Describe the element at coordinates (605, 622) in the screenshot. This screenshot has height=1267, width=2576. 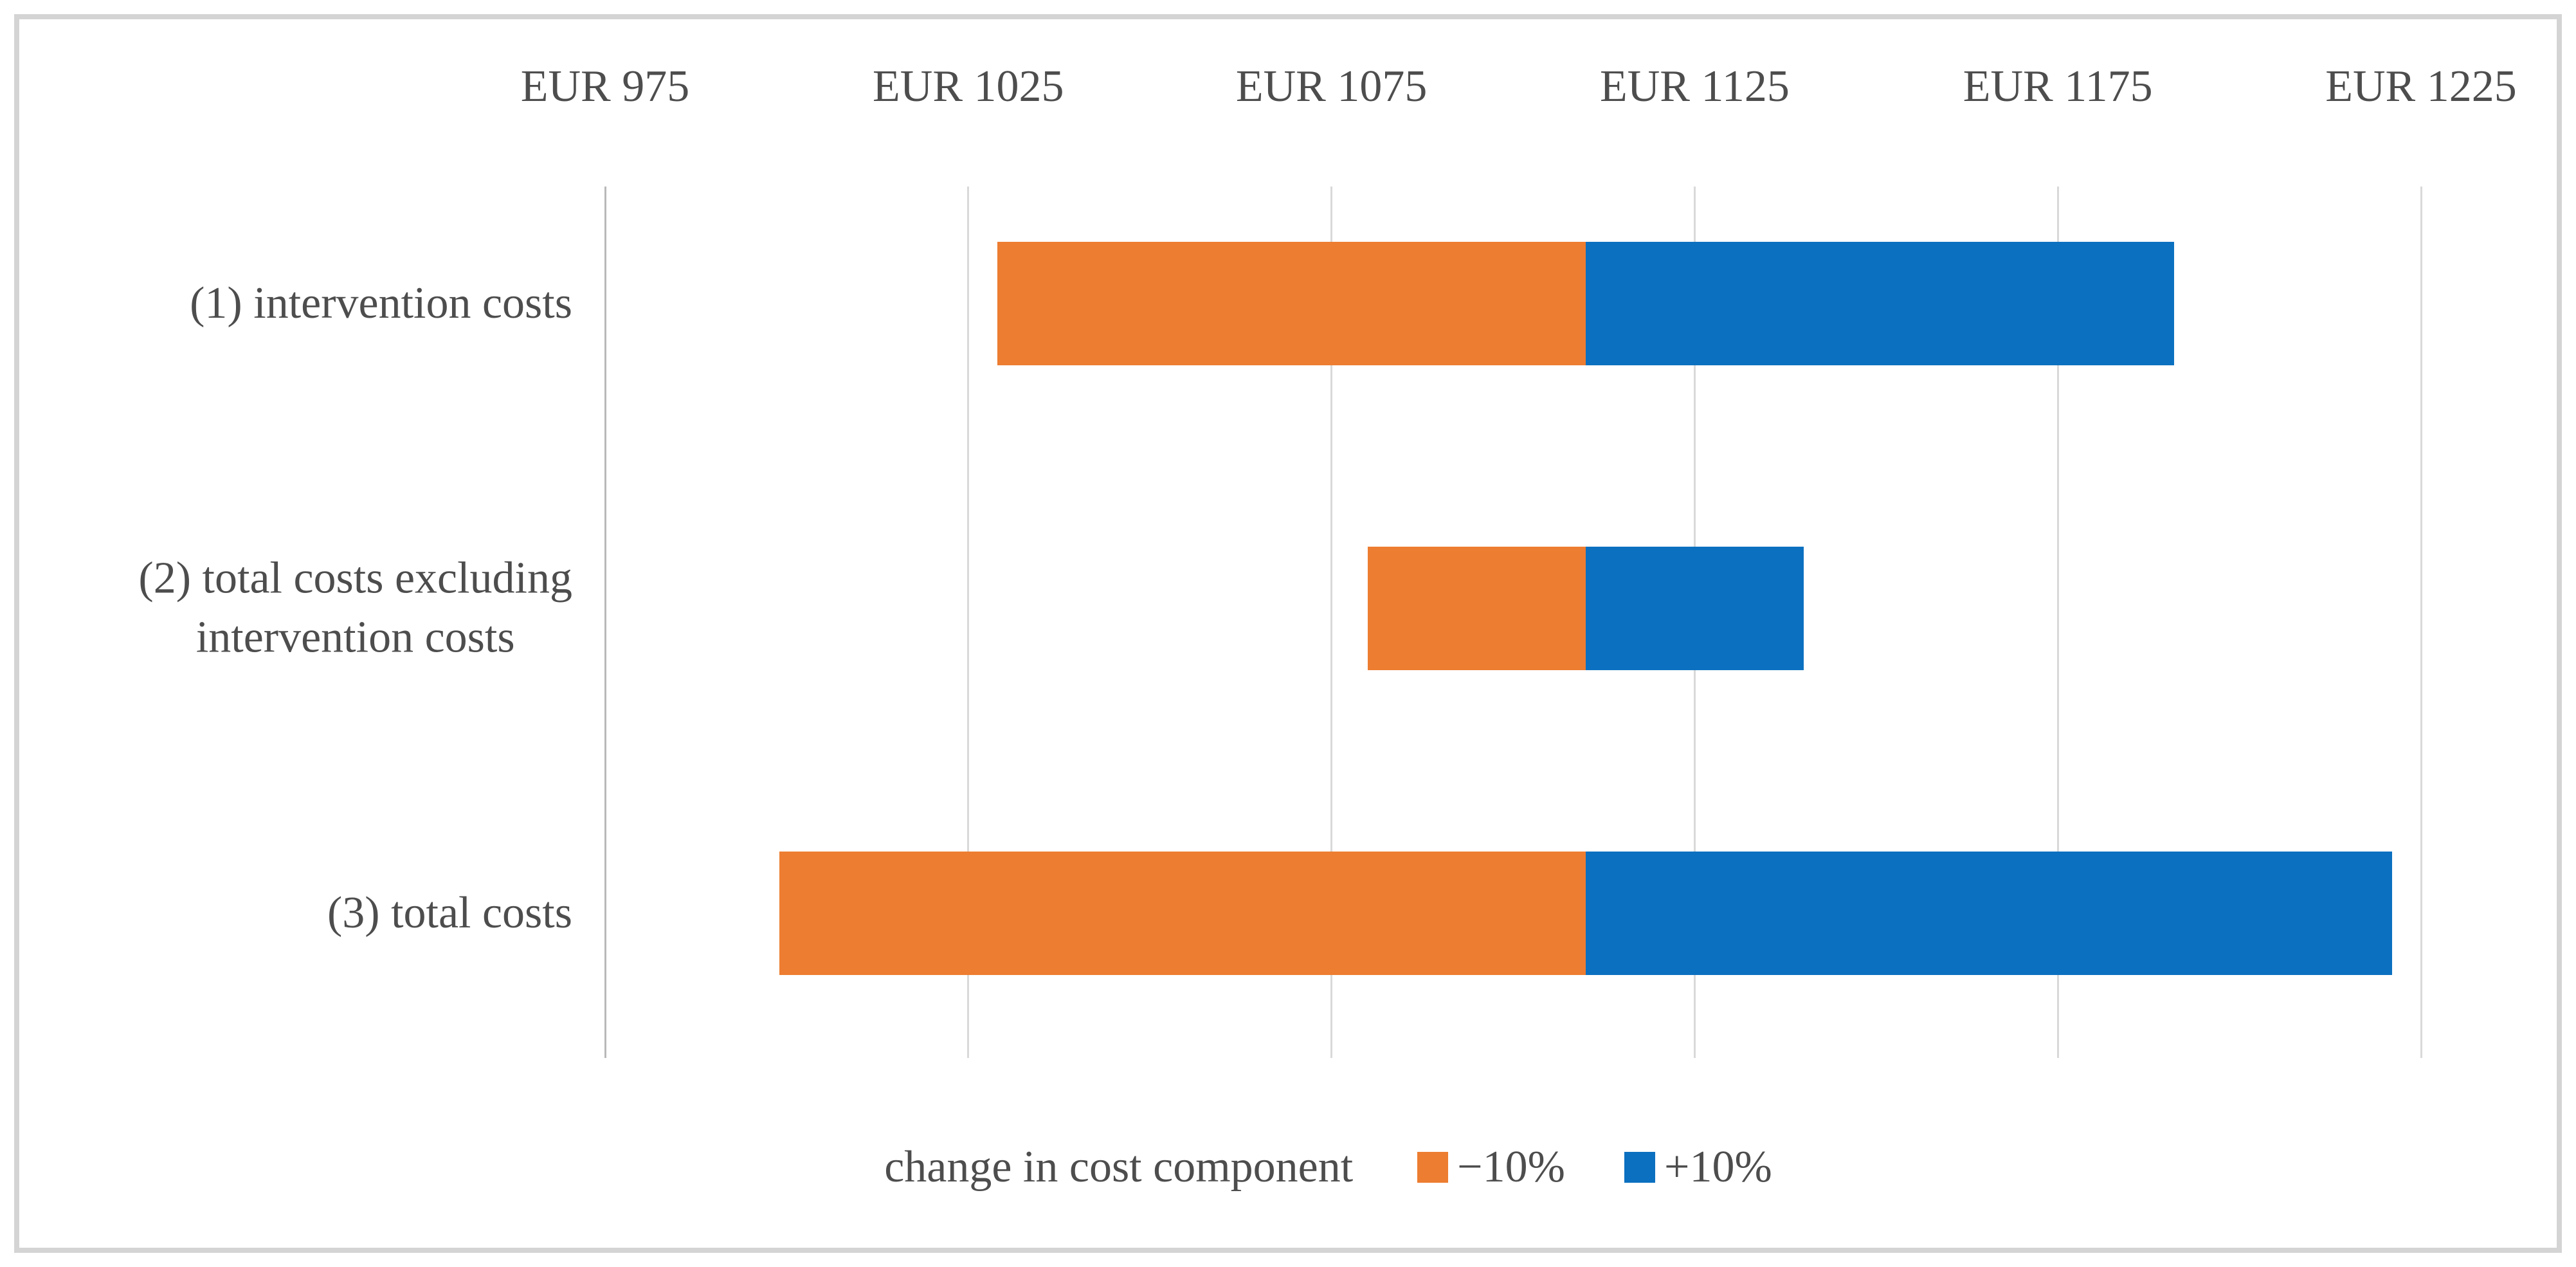
I see `category-axis-line` at that location.